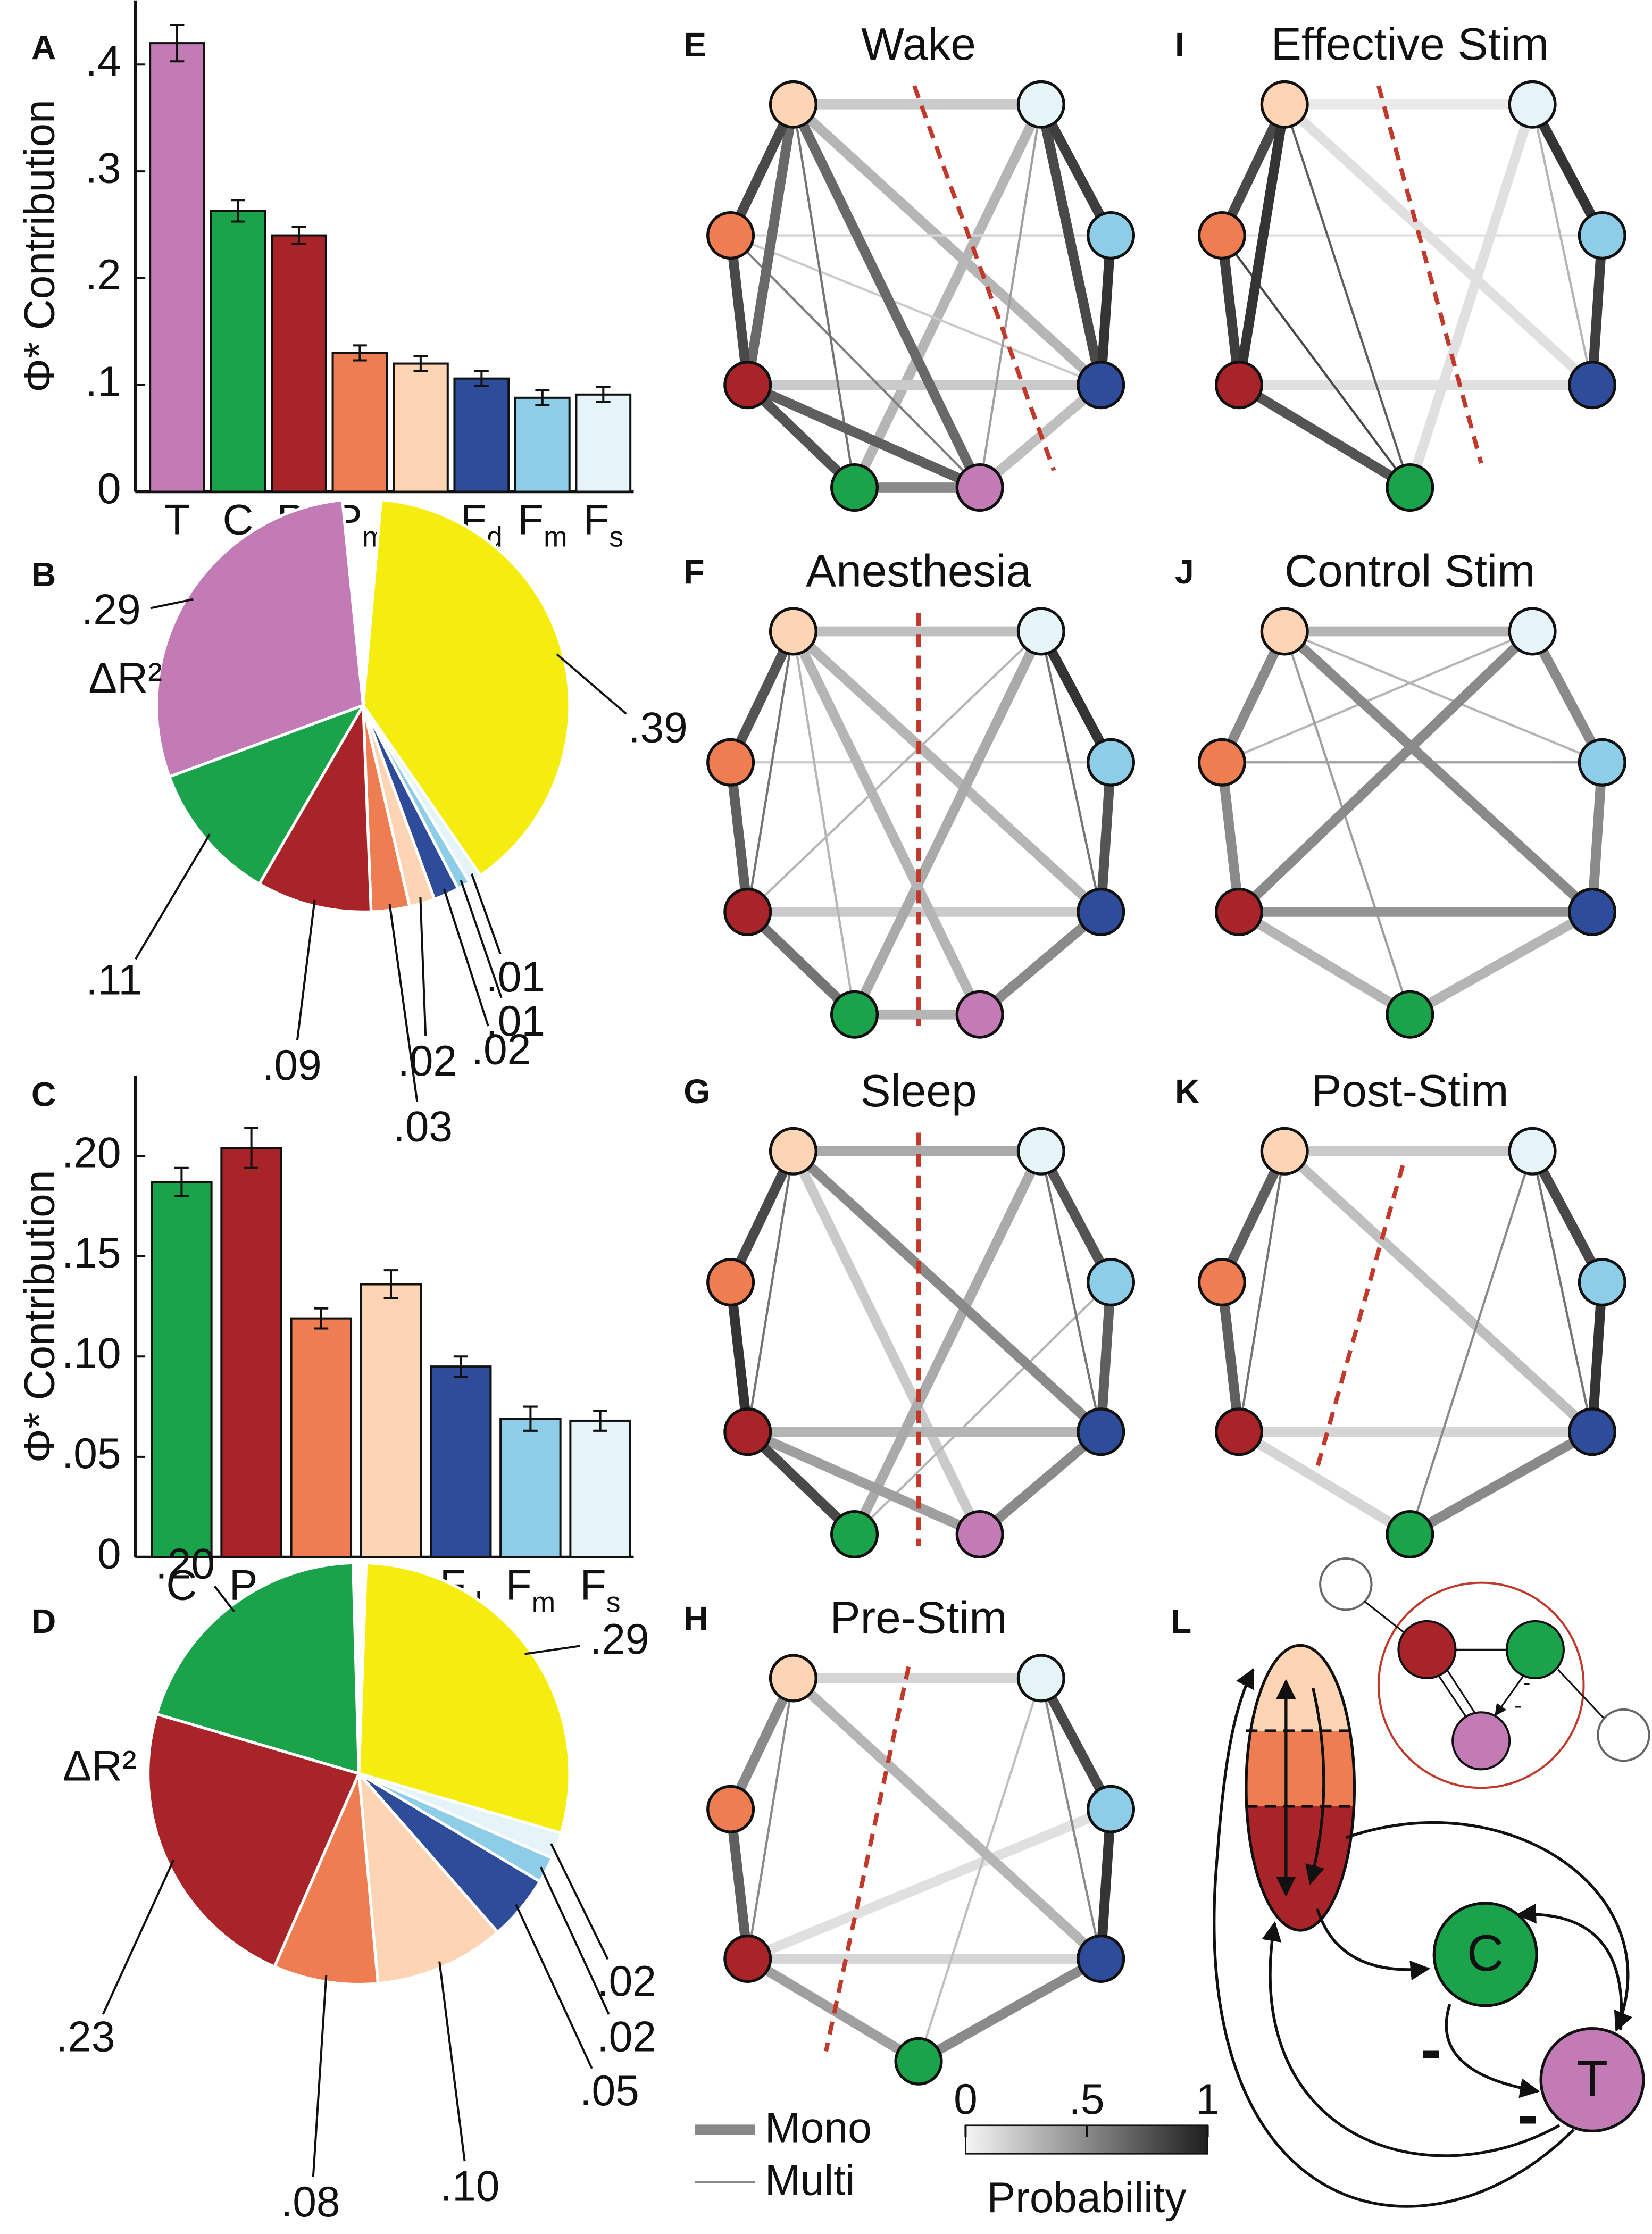  Describe the element at coordinates (423, 1127) in the screenshot. I see `value-label: .03` at that location.